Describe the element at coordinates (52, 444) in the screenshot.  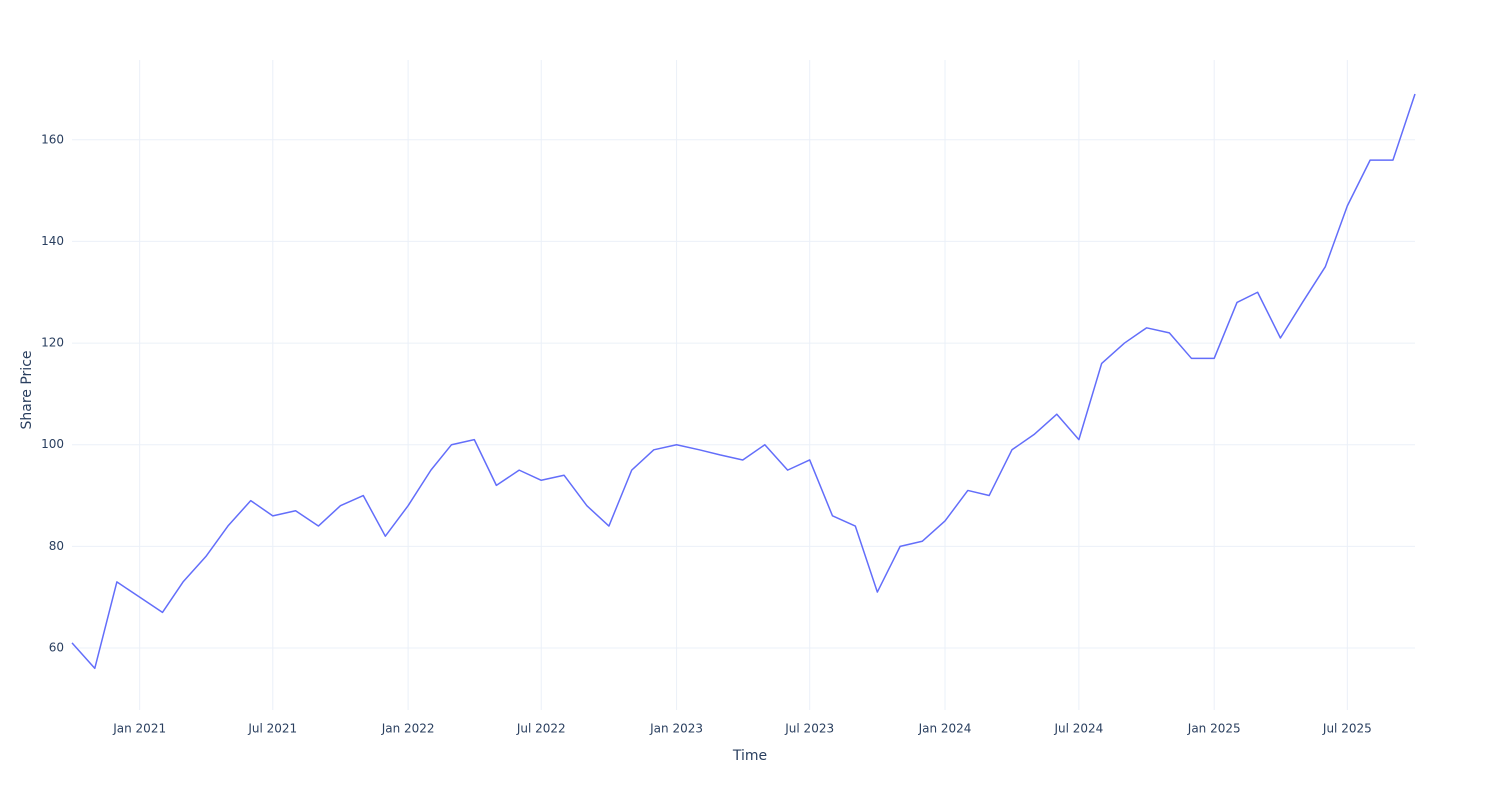
I see `y-tick-label: 100` at that location.